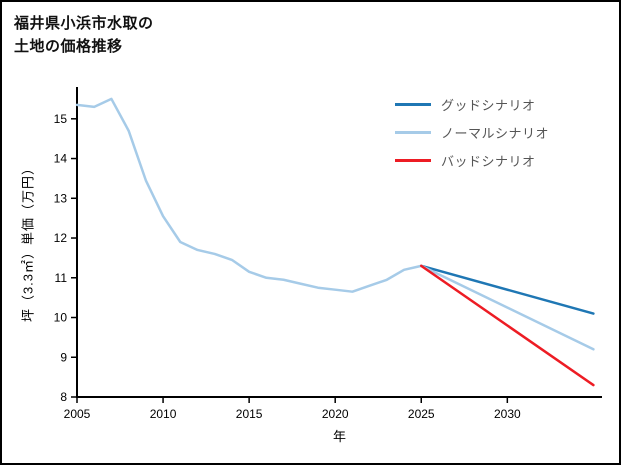  Describe the element at coordinates (335, 414) in the screenshot. I see `svg-text: 2020` at that location.